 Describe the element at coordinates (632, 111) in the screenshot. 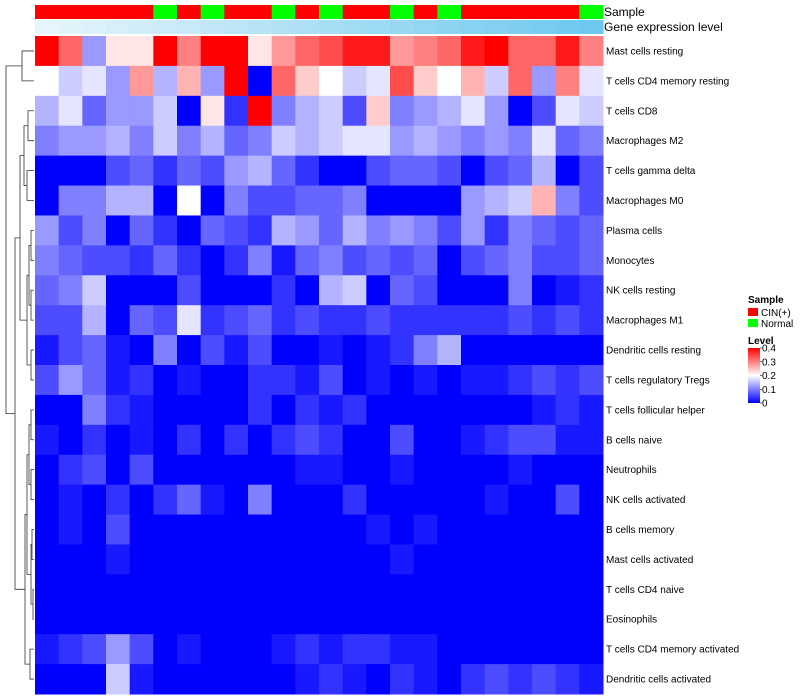

I see `row-label: T cells CD8` at that location.